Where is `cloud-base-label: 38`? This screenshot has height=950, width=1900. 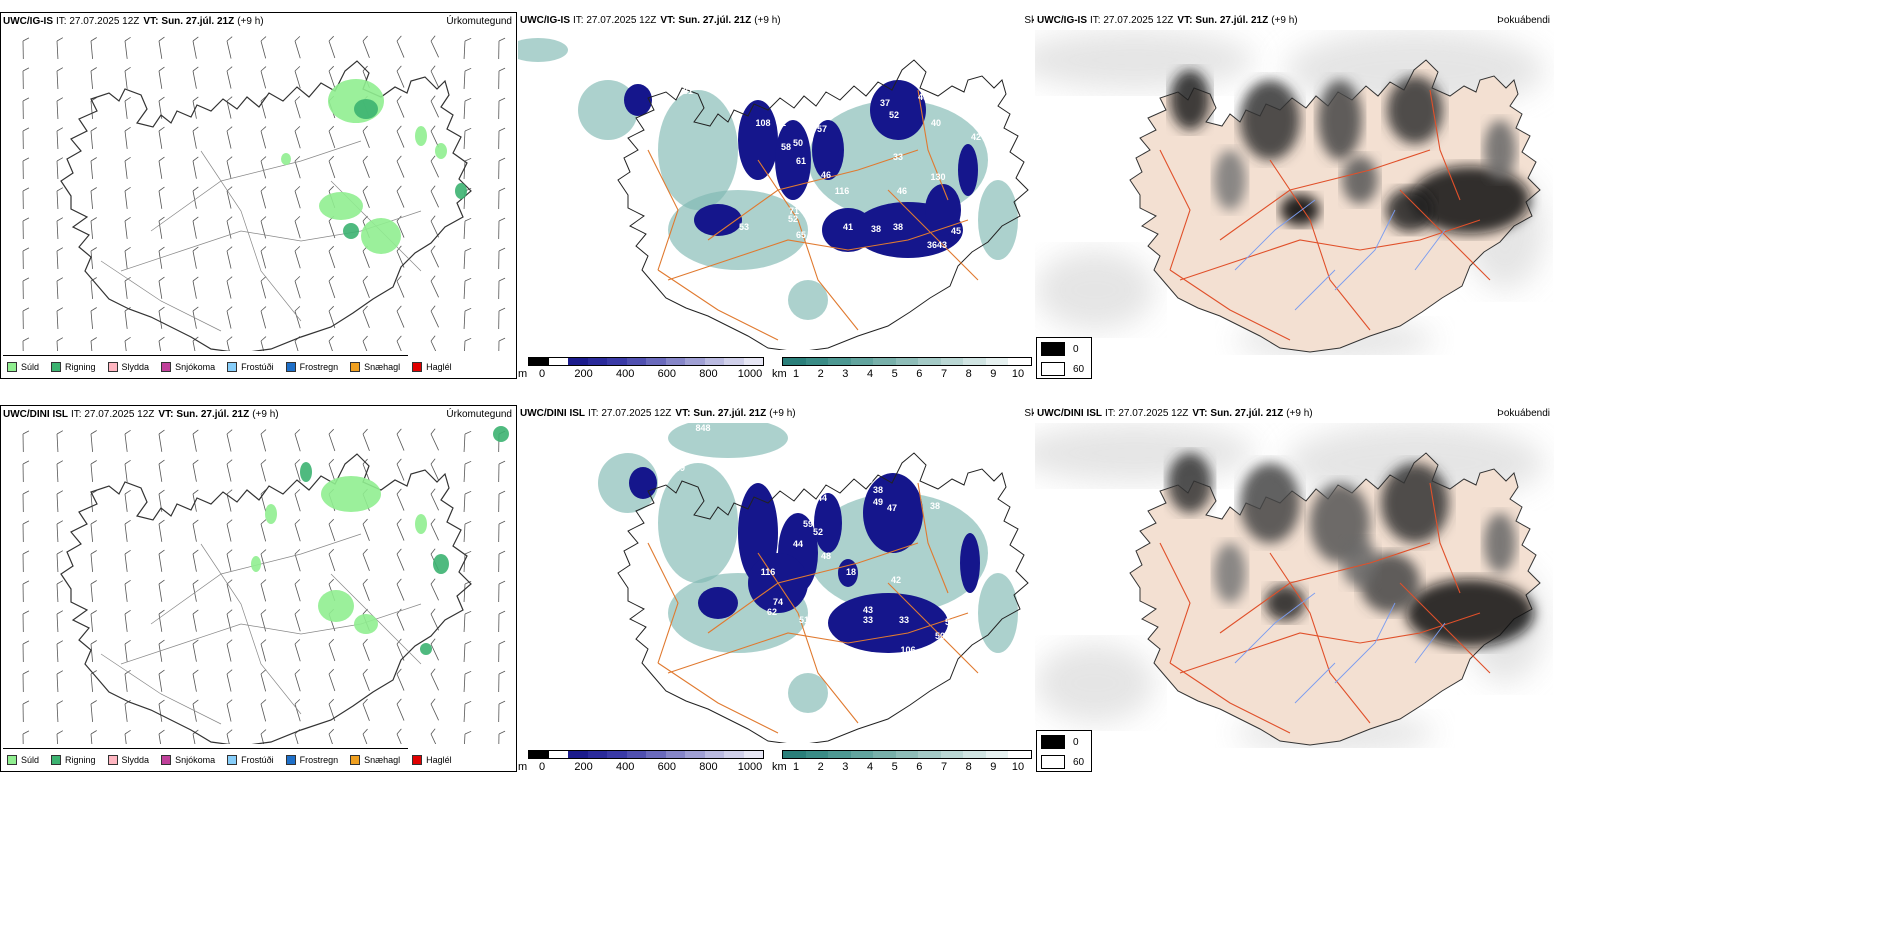
cloud-base-label: 38 is located at coordinates (876, 229).